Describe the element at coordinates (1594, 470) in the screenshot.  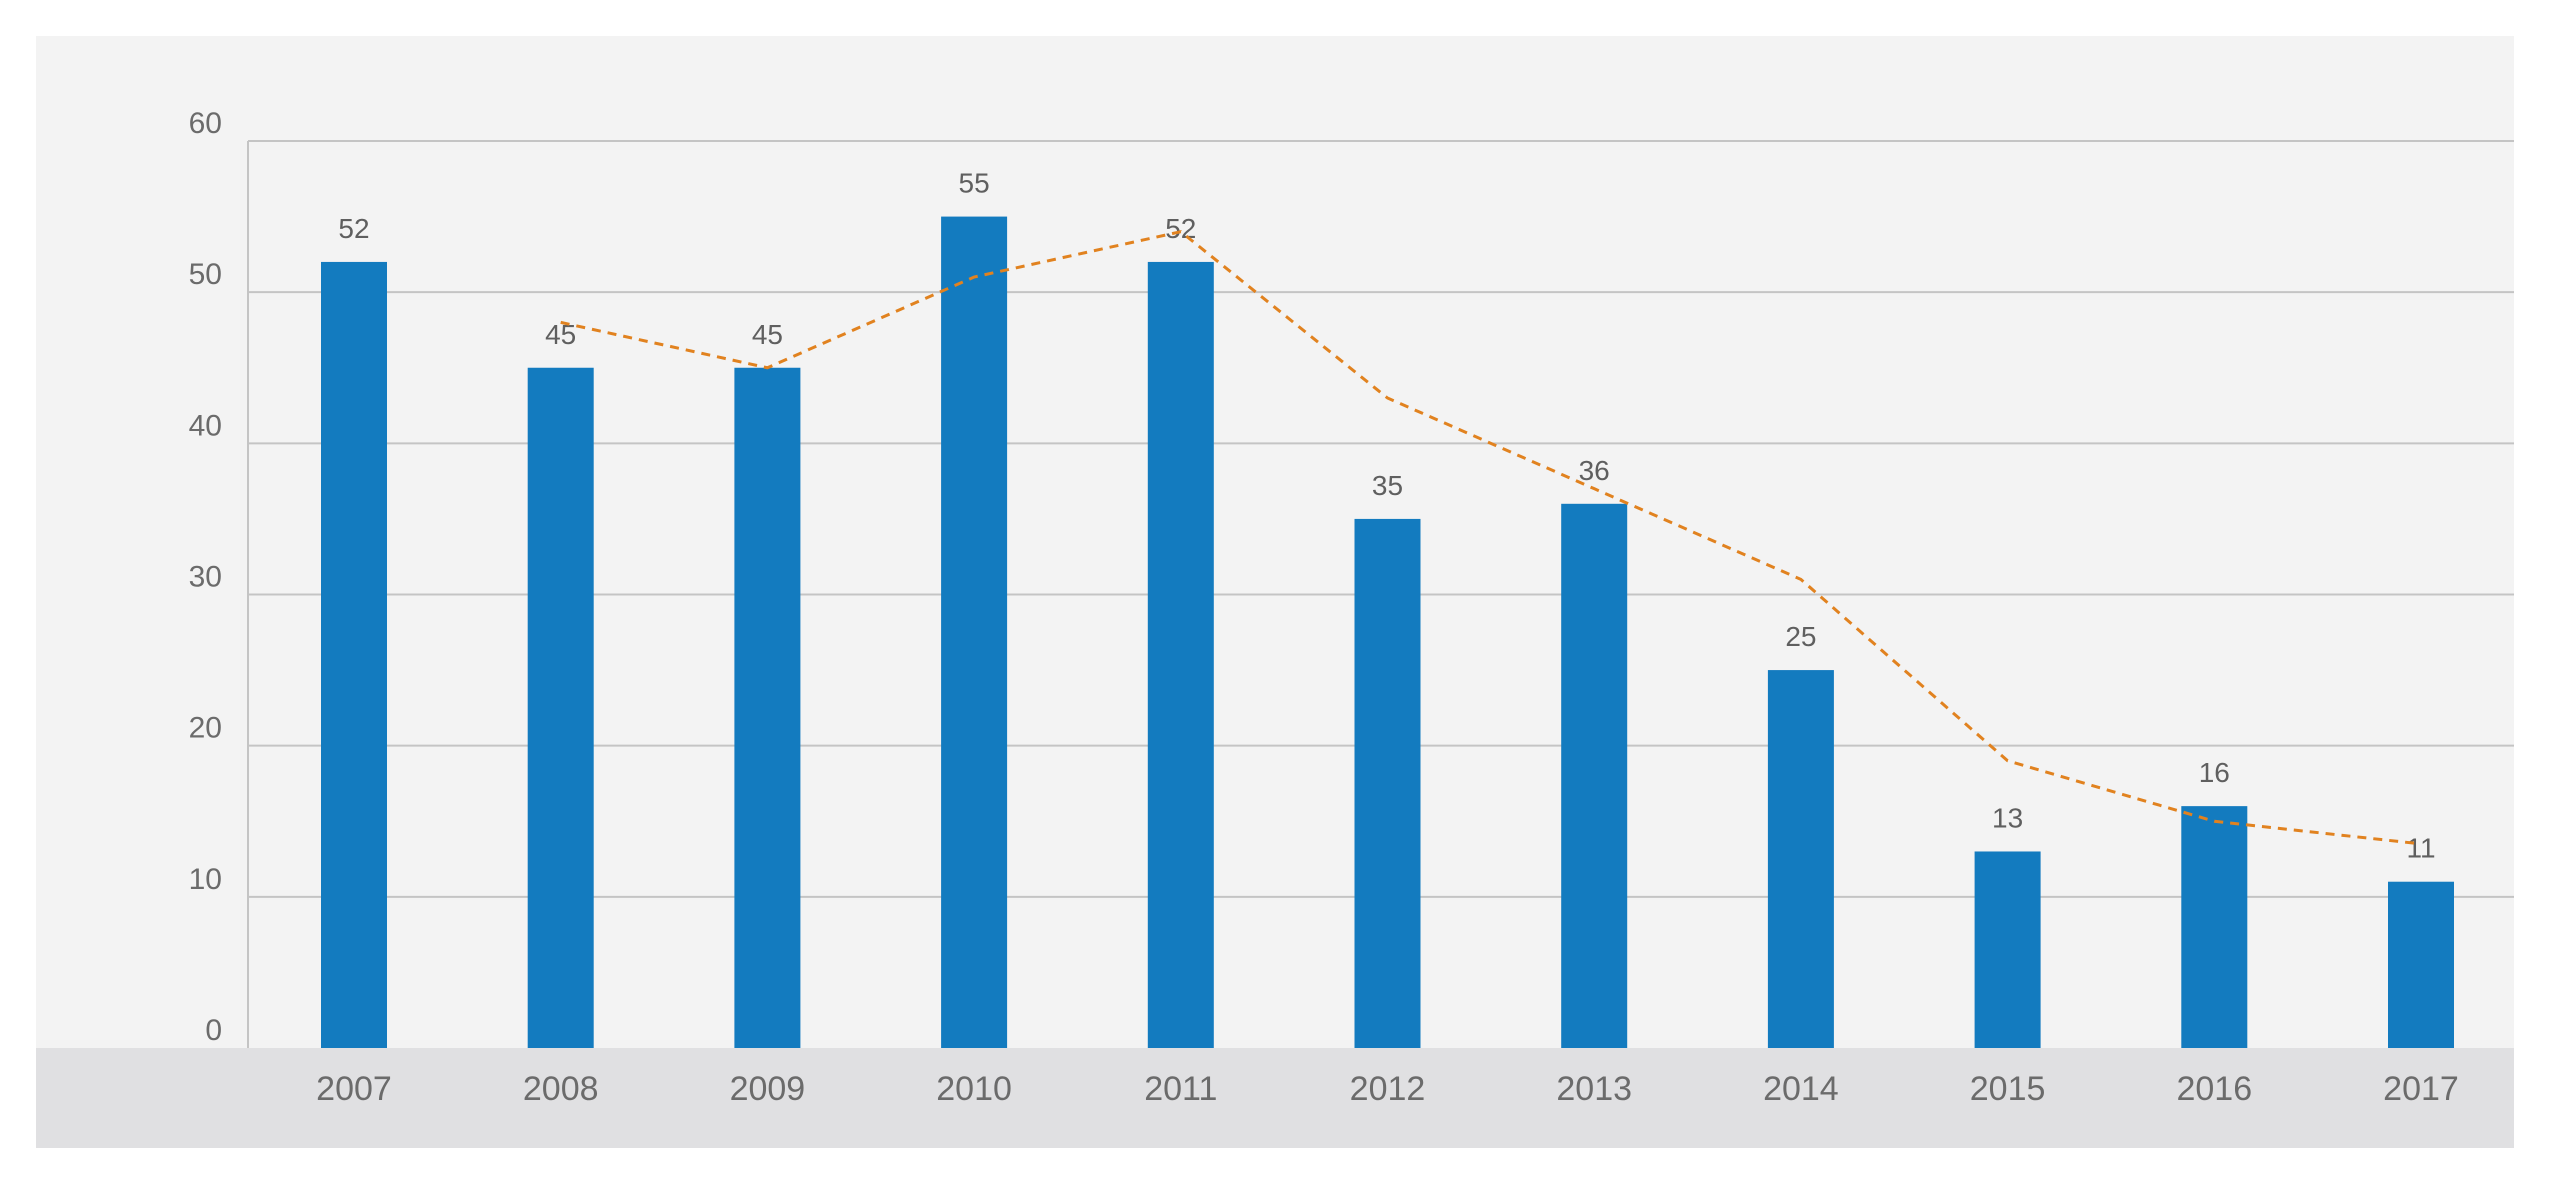
I see `bar-data-label: 36` at that location.